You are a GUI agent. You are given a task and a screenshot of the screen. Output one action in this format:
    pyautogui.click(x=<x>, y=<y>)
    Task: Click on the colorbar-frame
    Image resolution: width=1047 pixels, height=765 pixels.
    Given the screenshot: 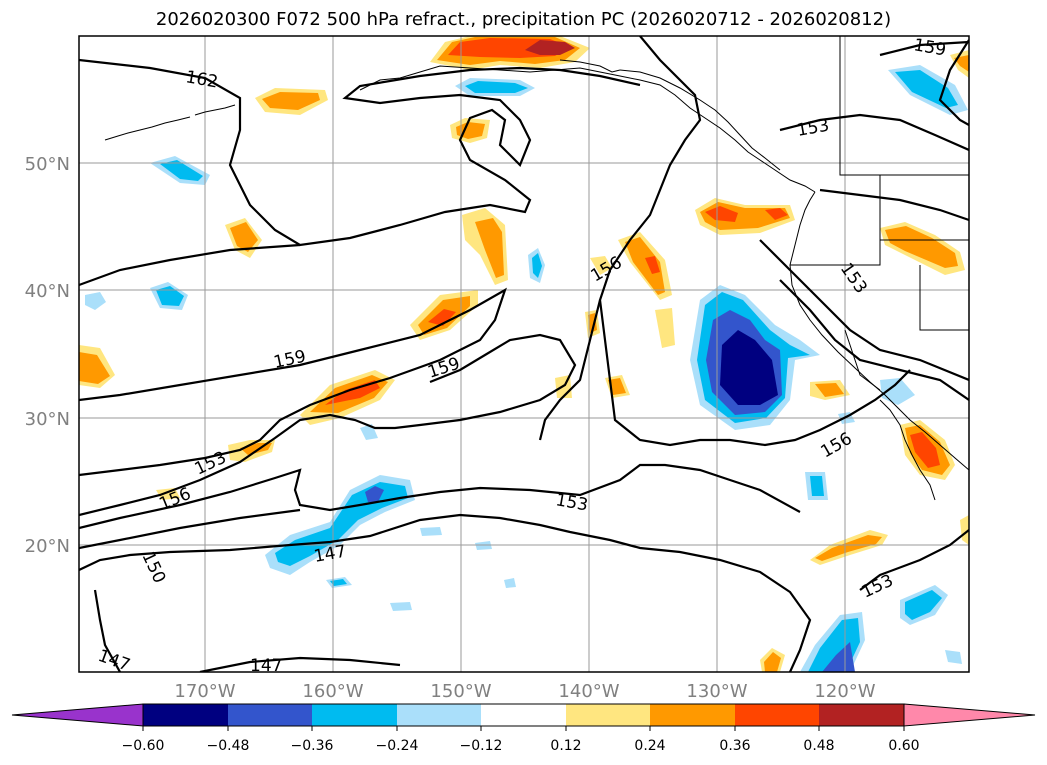 What is the action you would take?
    pyautogui.click(x=523, y=715)
    